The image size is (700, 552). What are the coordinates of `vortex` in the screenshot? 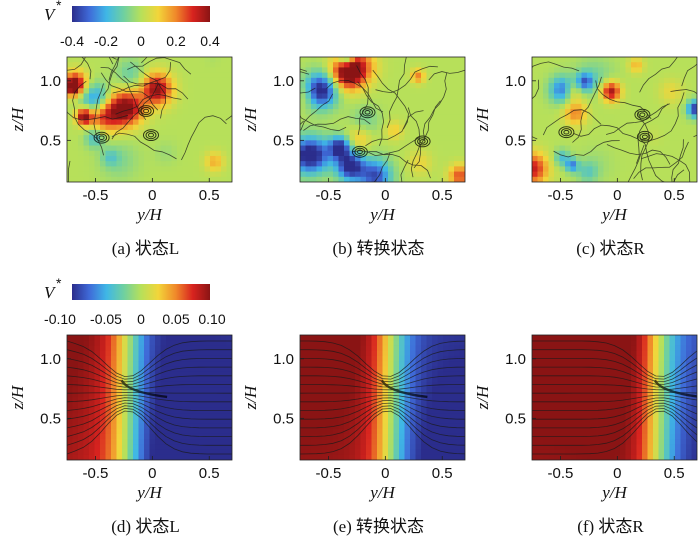 It's located at (642, 114).